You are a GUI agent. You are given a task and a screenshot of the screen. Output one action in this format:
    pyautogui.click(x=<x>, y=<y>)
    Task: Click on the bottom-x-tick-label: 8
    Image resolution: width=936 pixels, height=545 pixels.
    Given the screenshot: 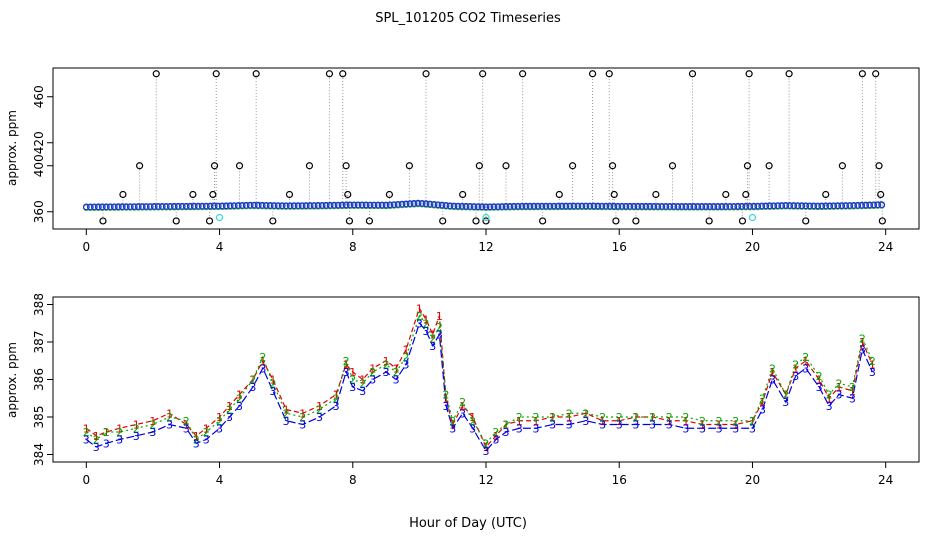 What is the action you would take?
    pyautogui.click(x=353, y=480)
    